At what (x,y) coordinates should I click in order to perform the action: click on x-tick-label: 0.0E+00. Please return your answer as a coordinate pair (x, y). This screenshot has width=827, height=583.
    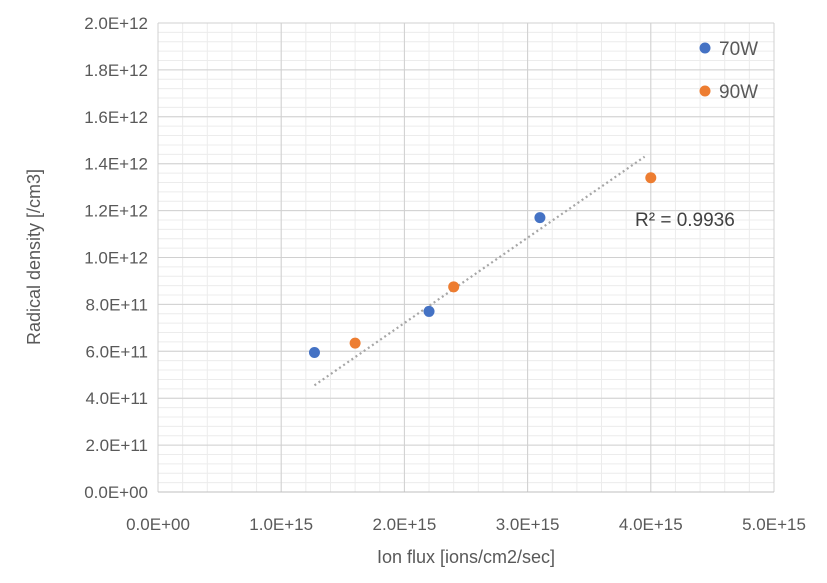
    Looking at the image, I should click on (158, 524).